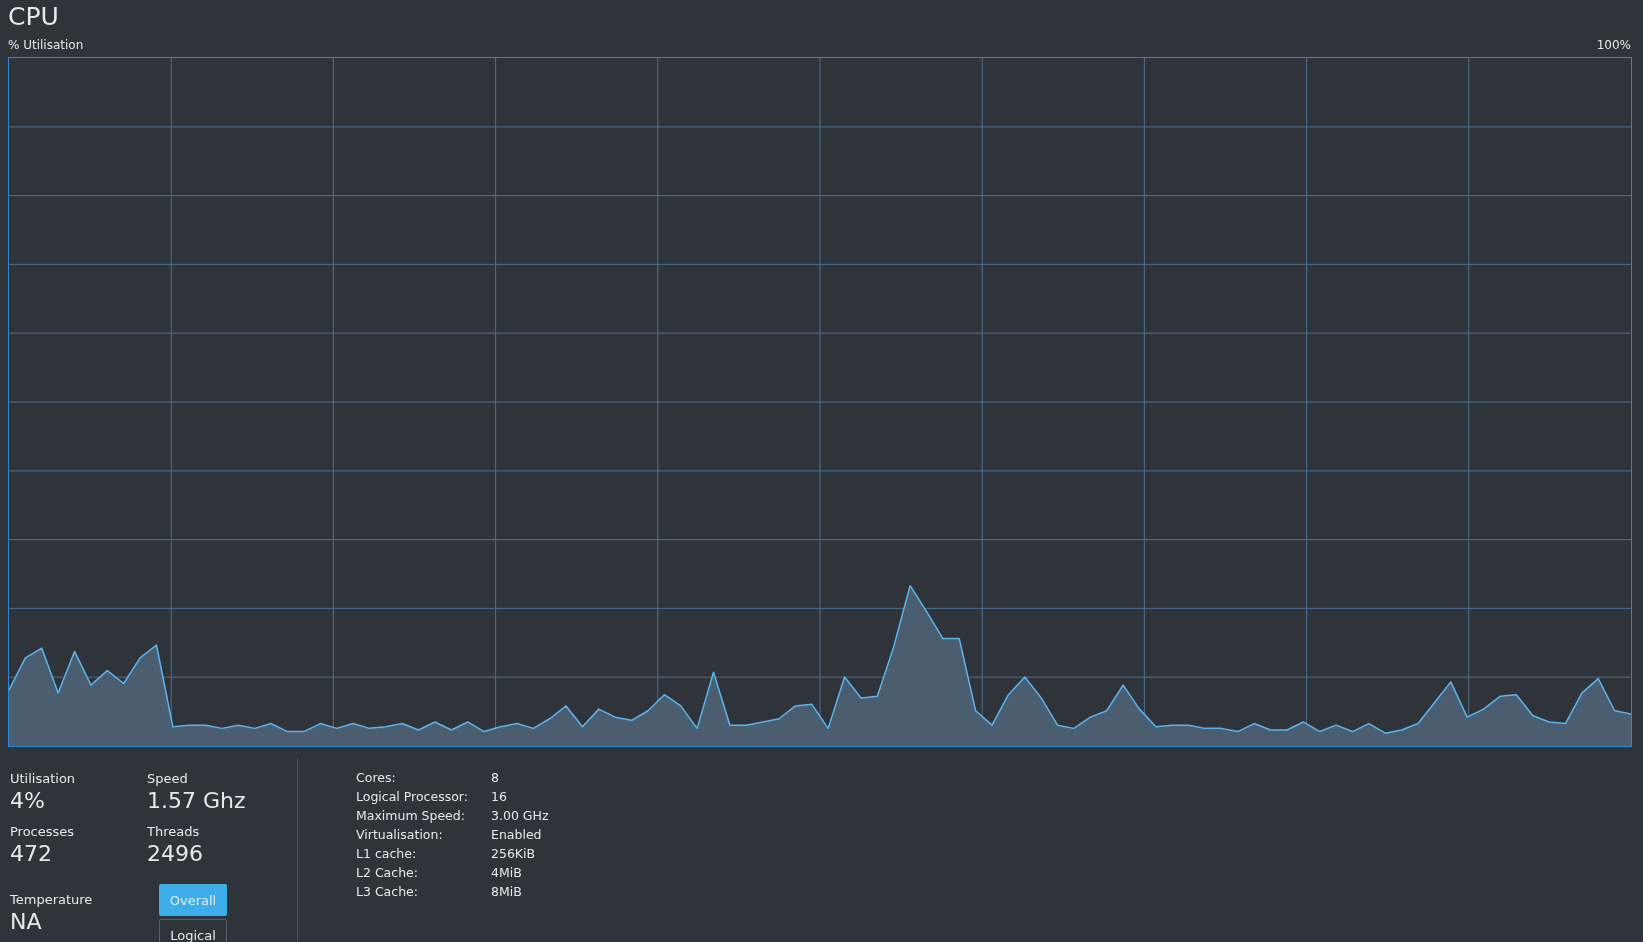 The width and height of the screenshot is (1643, 942). I want to click on text: Temperature, so click(51, 899).